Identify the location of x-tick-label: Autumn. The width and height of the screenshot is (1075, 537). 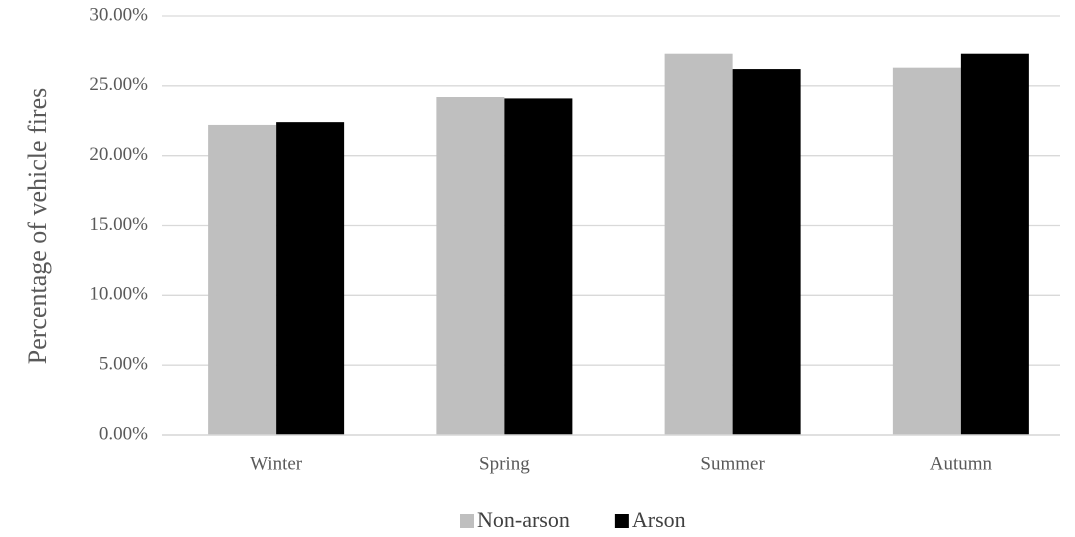
(961, 463).